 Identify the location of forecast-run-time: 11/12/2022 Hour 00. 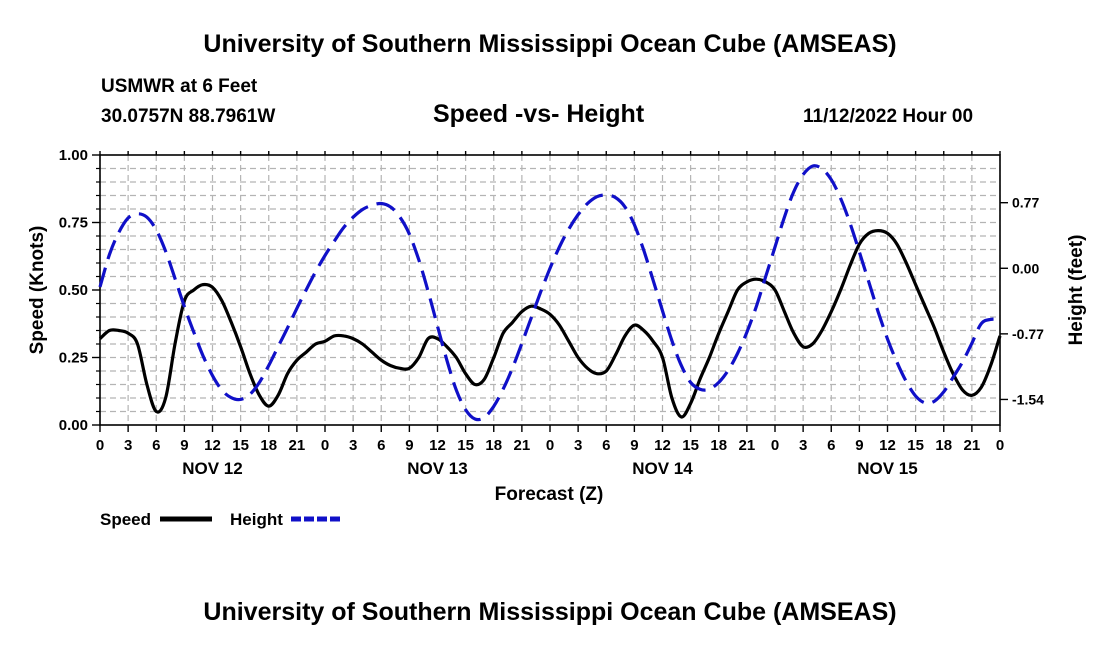
(888, 116).